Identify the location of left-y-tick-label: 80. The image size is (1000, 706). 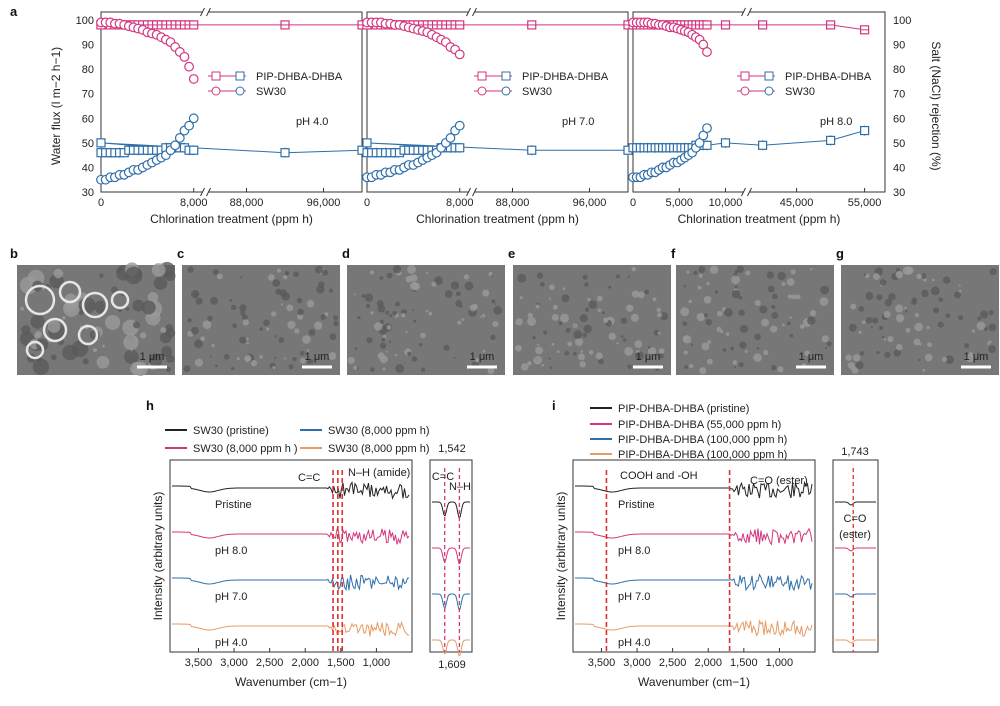
(88, 70).